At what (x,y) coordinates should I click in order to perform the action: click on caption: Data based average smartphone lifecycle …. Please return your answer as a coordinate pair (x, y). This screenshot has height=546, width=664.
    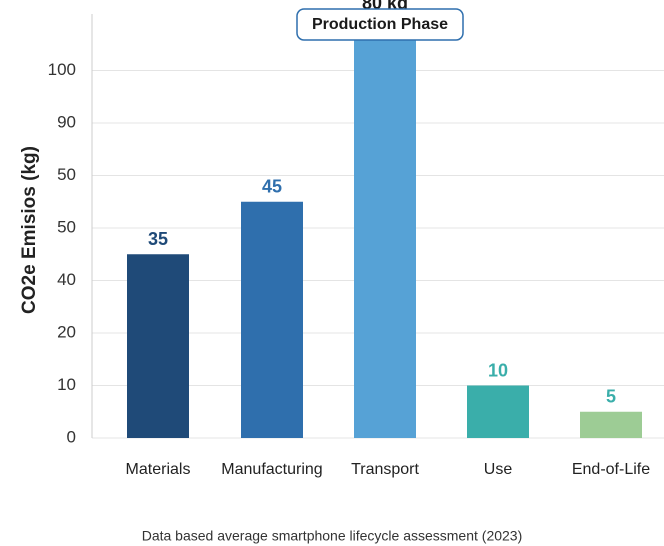
    Looking at the image, I should click on (332, 536).